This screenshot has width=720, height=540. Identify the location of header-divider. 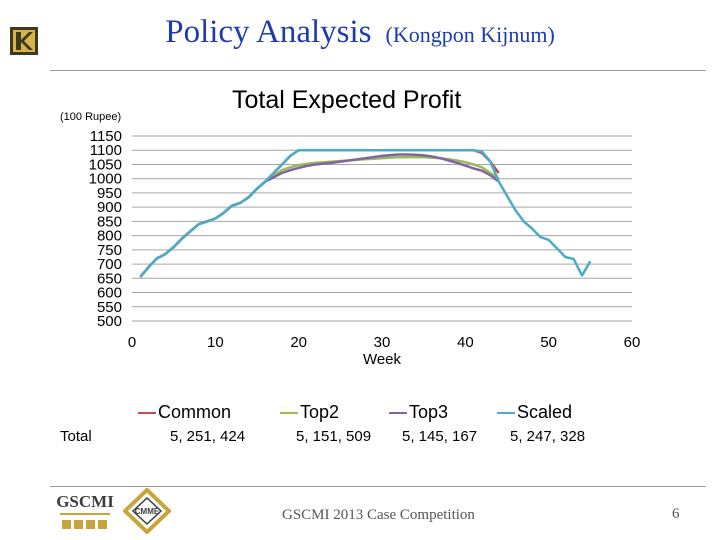
(378, 70).